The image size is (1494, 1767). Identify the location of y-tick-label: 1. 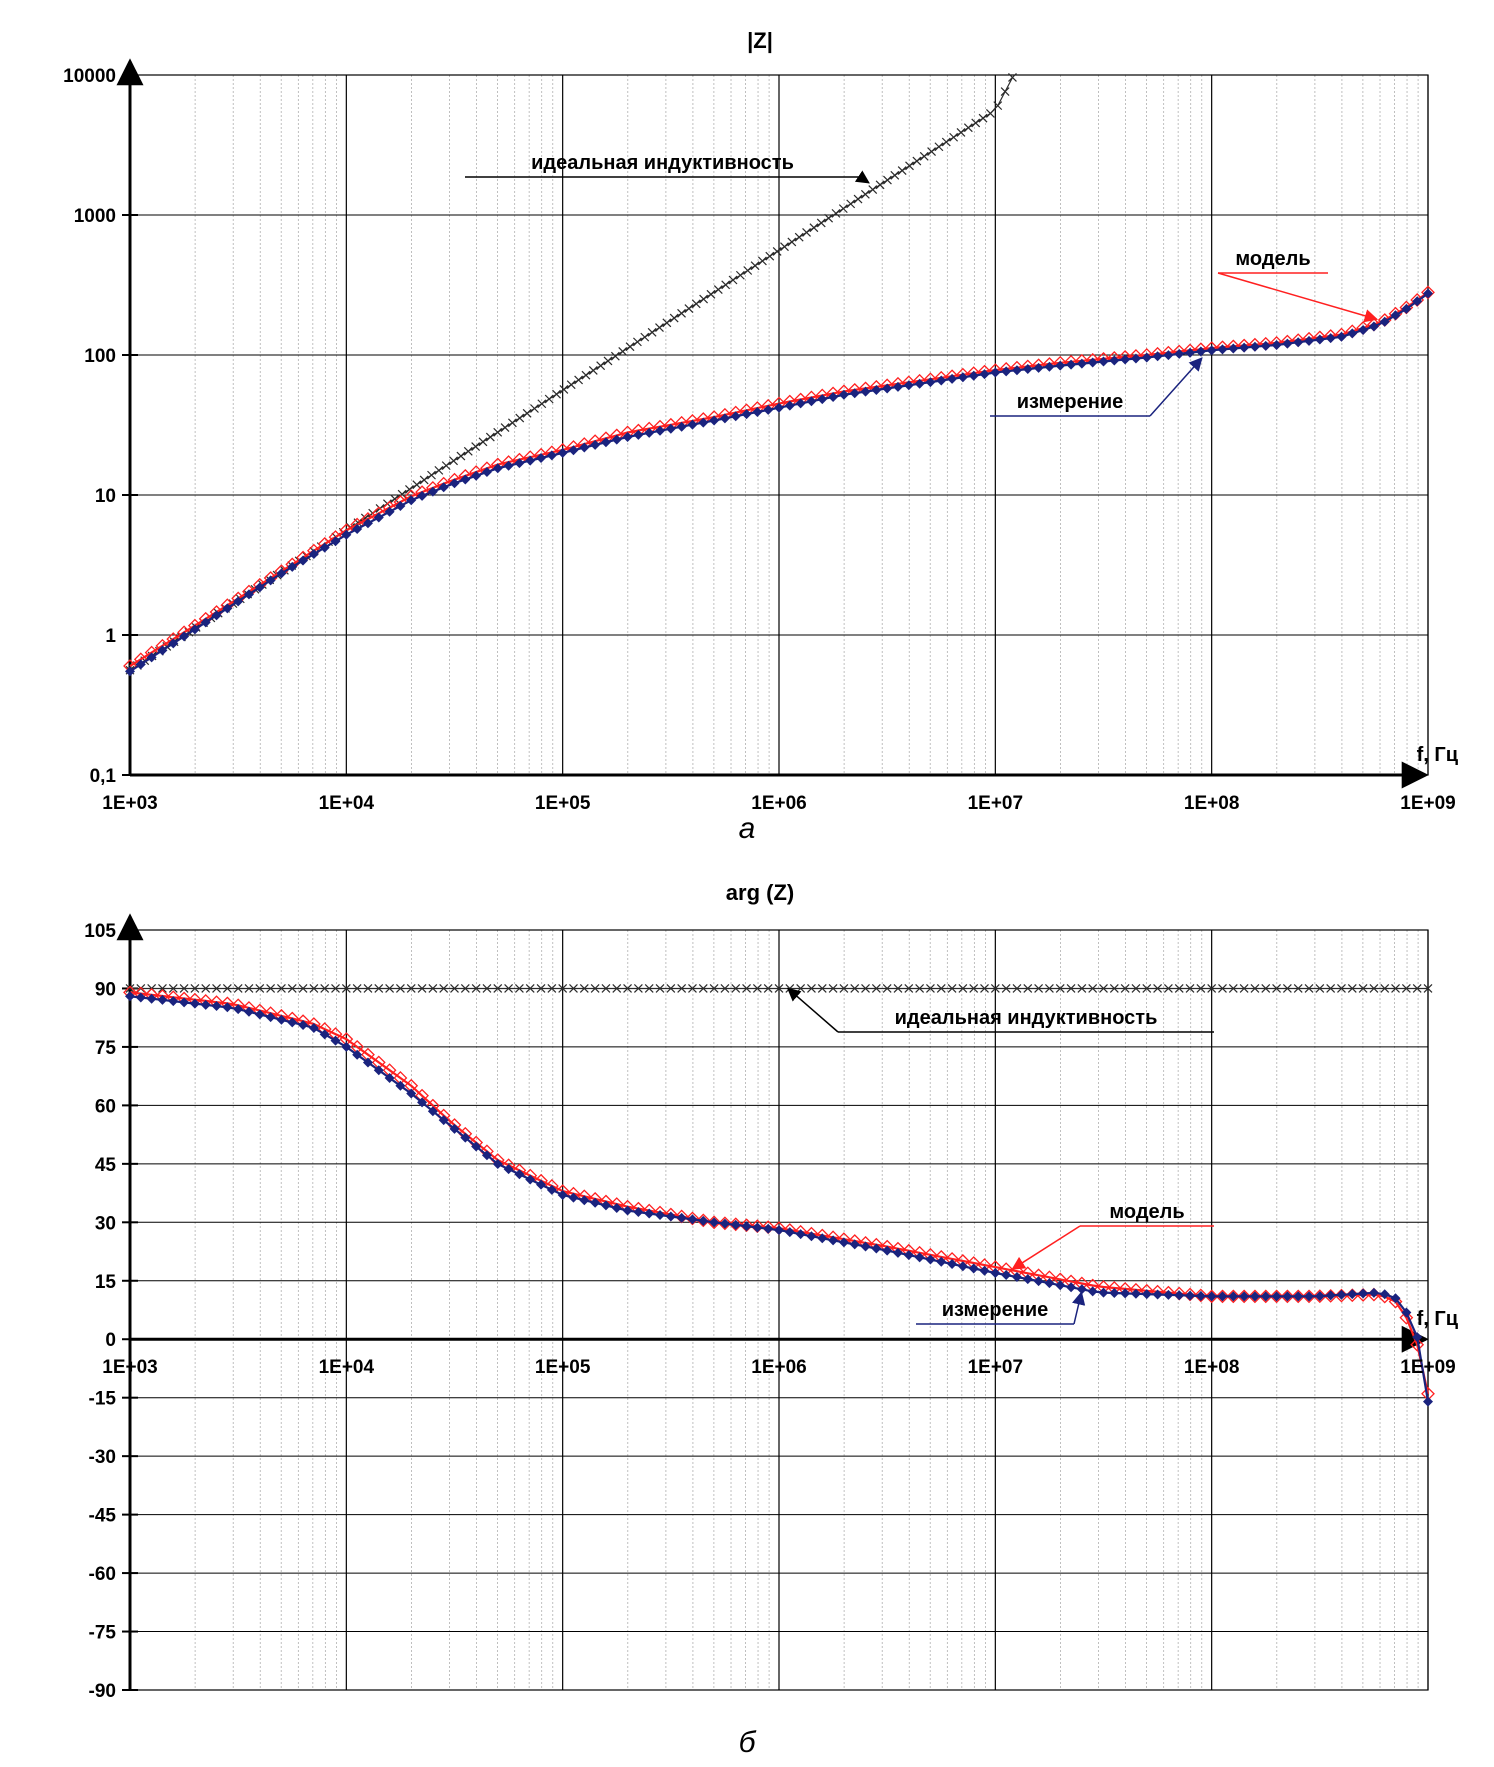
(110, 636).